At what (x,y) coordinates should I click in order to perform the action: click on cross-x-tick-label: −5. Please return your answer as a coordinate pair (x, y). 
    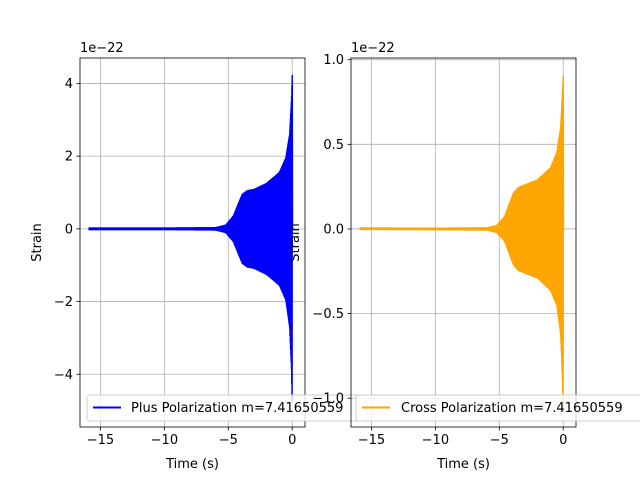
    Looking at the image, I should click on (499, 440).